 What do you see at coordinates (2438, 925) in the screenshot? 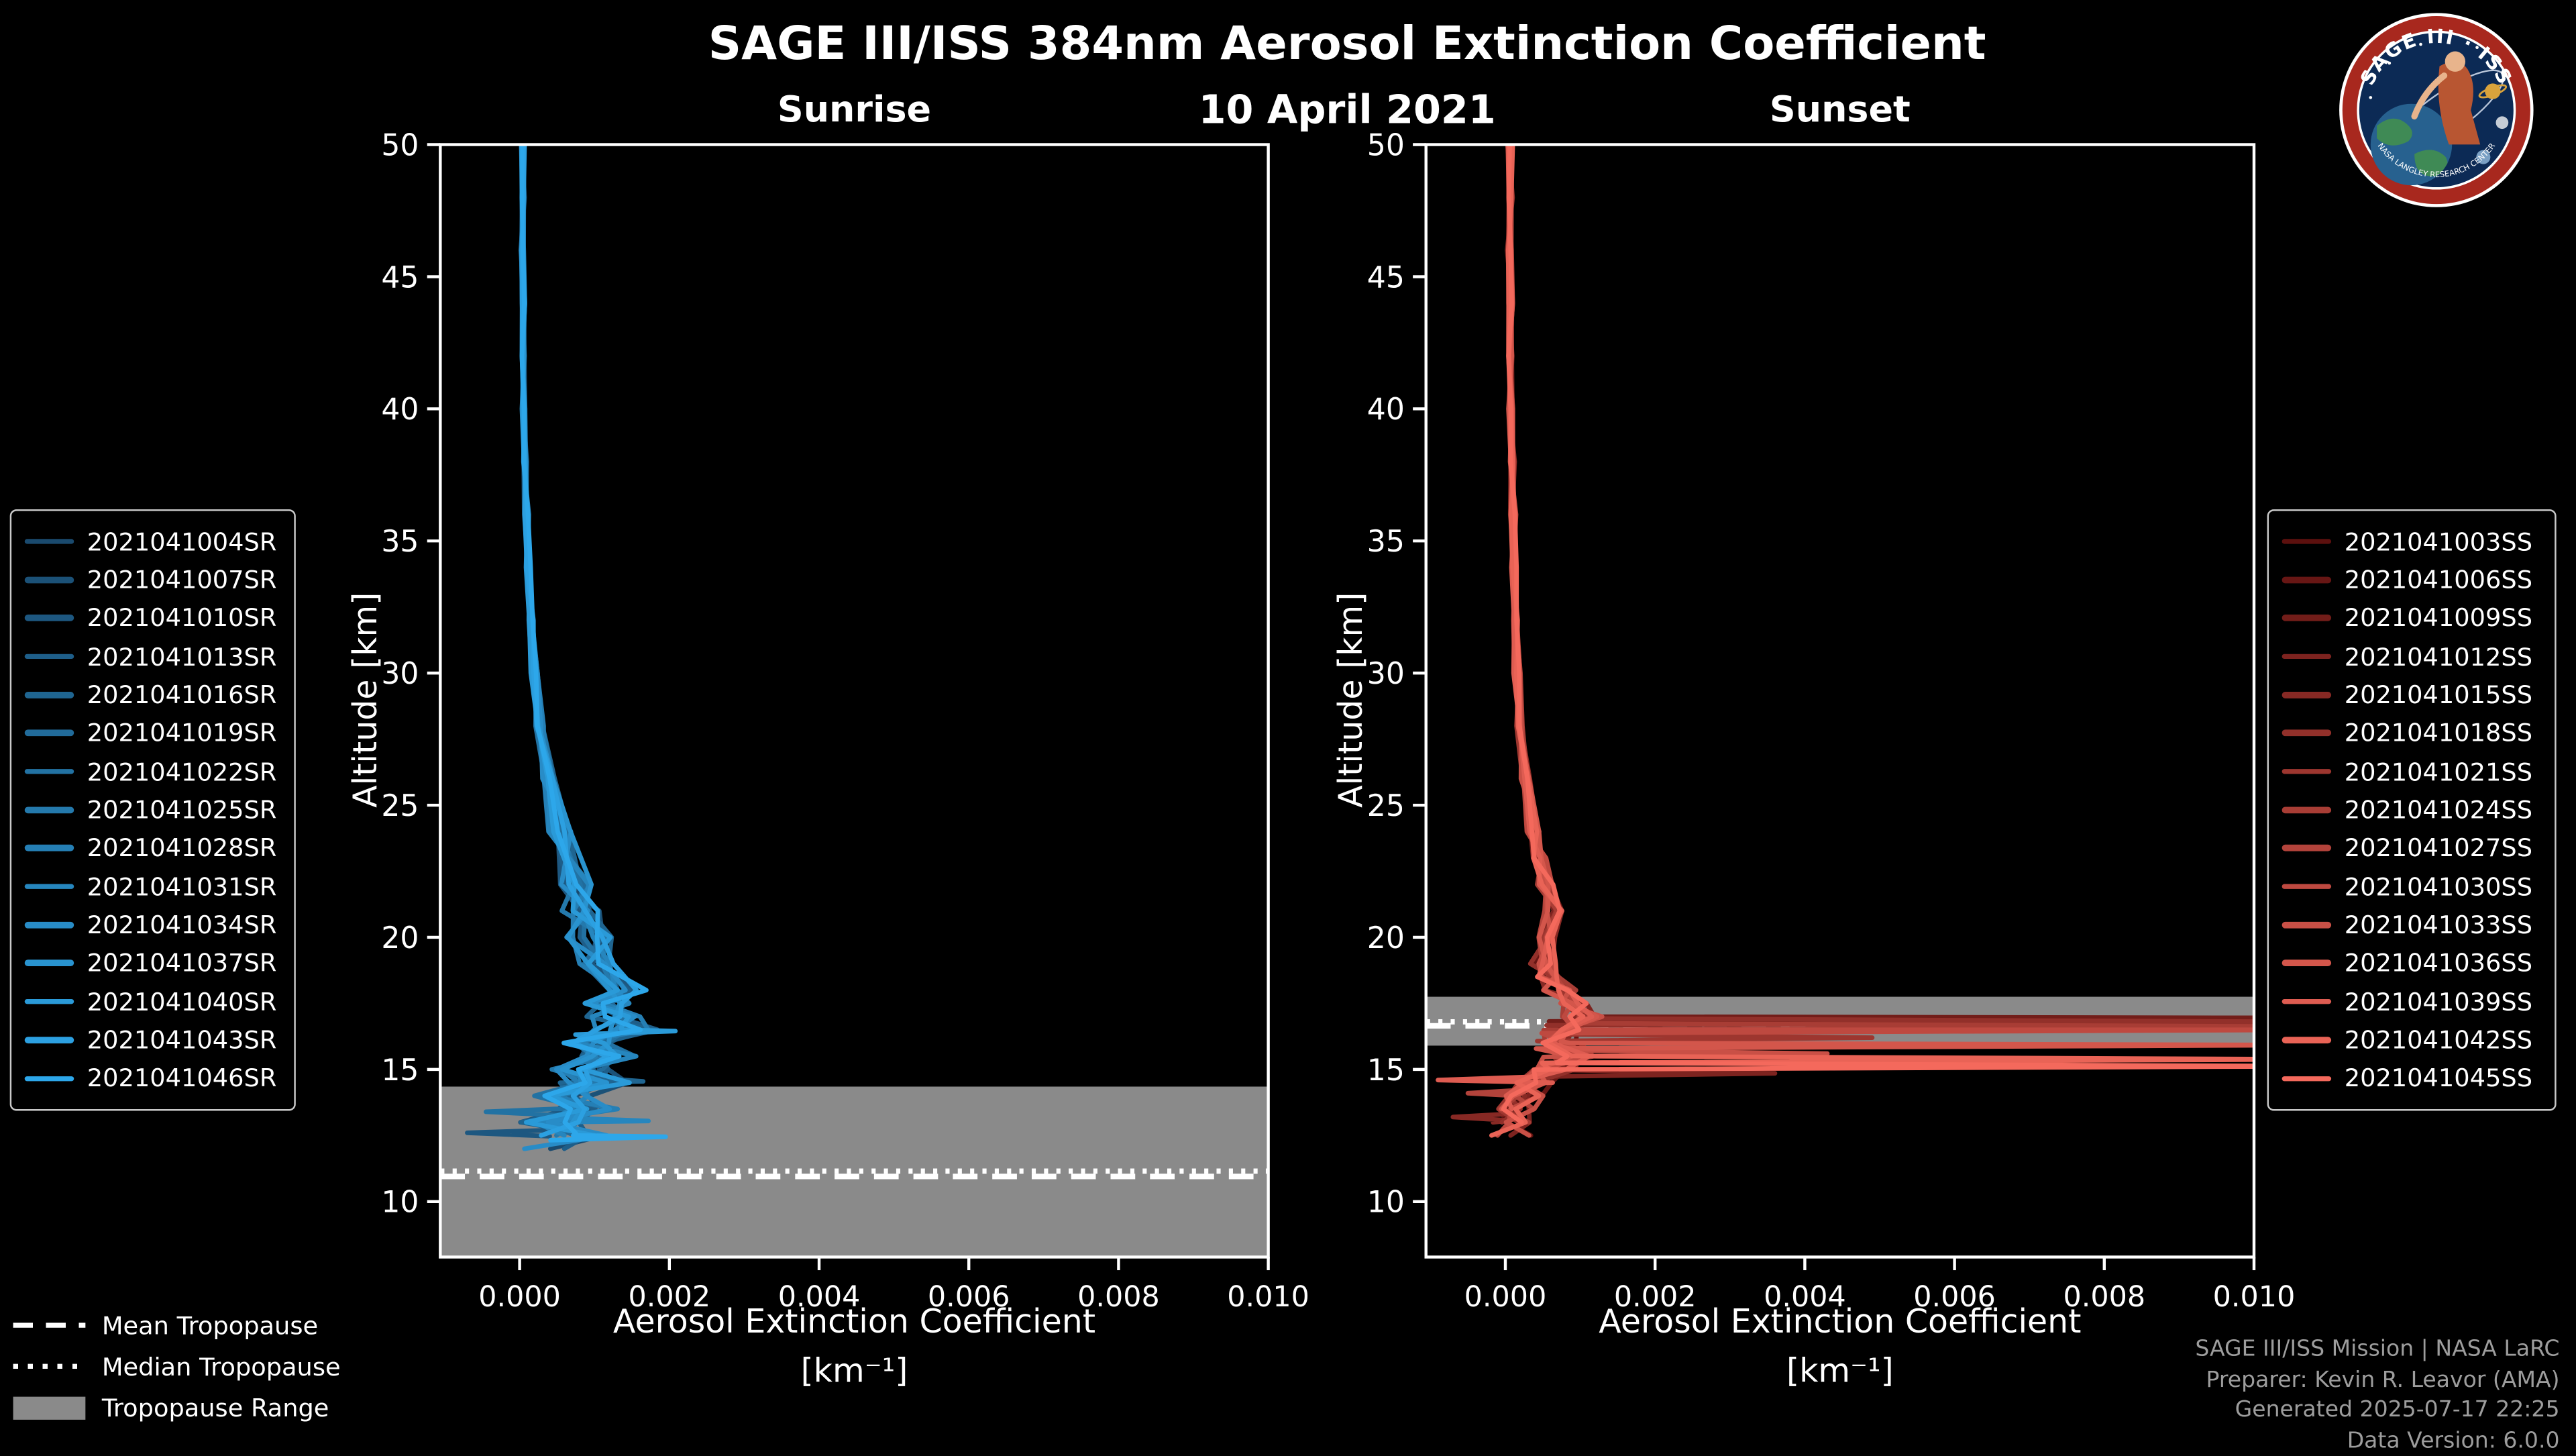
I see `legend-item-label: 2021041033SS` at bounding box center [2438, 925].